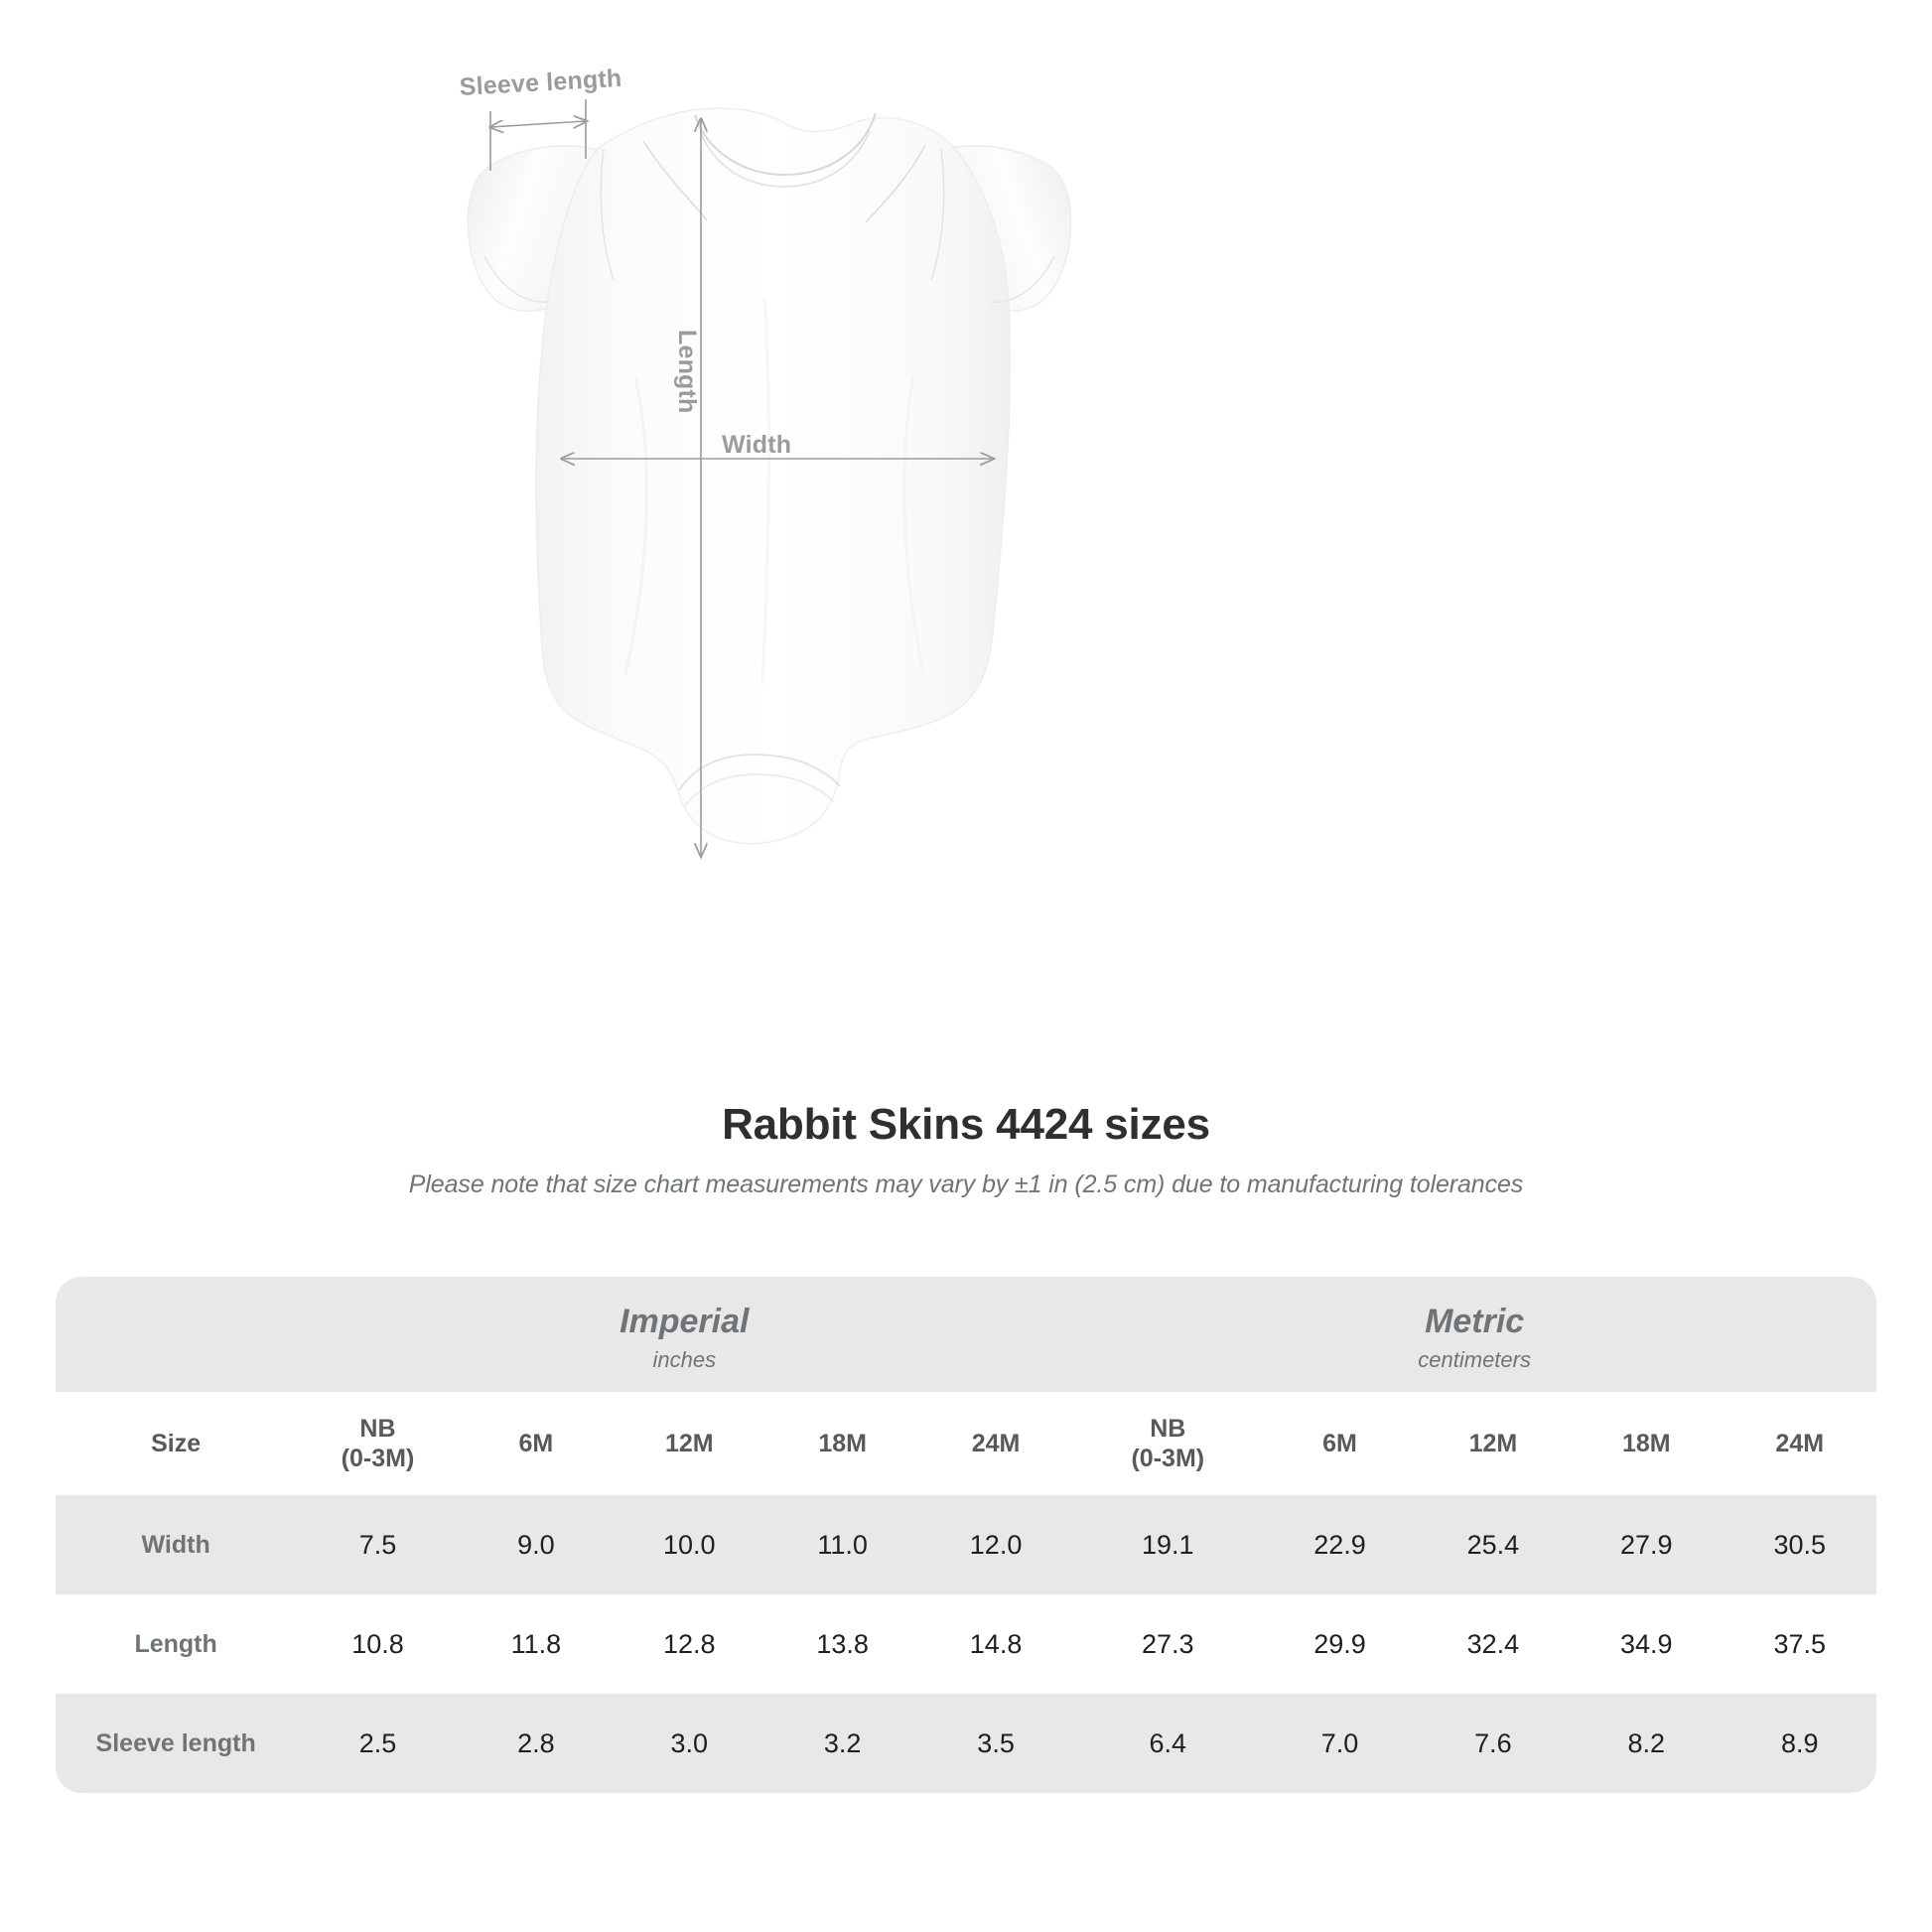 The height and width of the screenshot is (1932, 1932). I want to click on unit-group-imperial: Imperial inches, so click(684, 1334).